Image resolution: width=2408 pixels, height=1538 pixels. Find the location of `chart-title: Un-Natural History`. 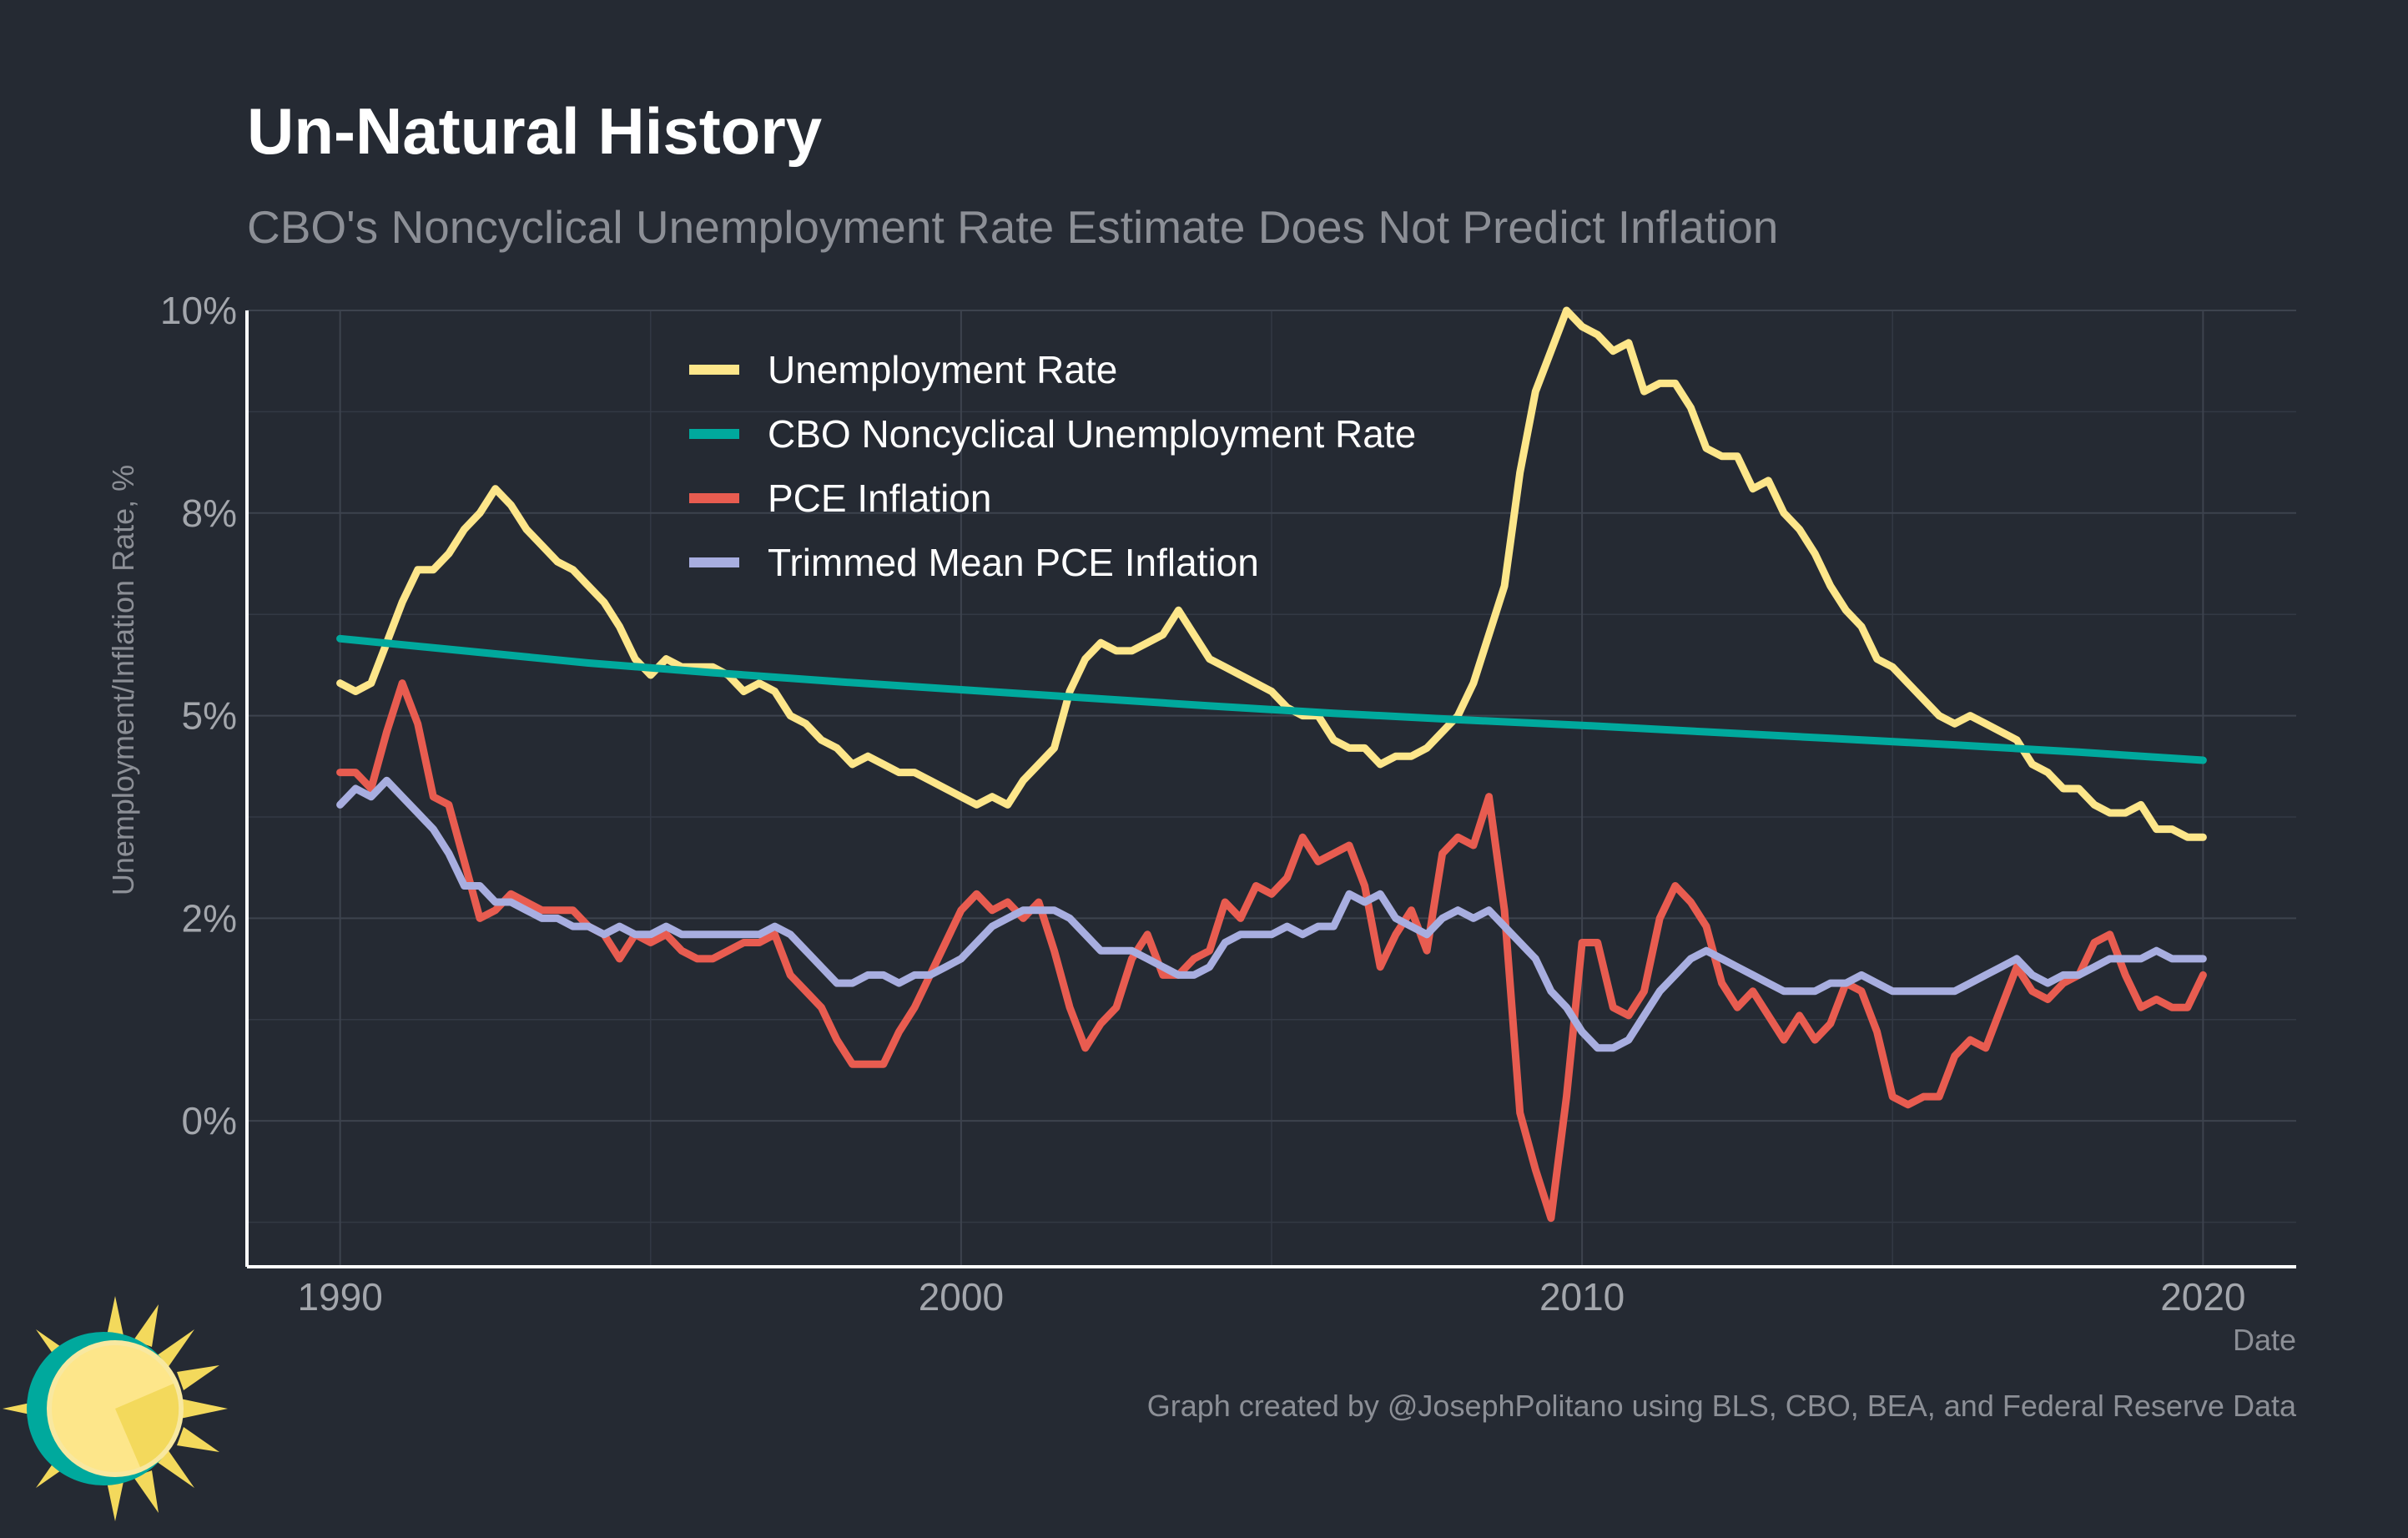

chart-title: Un-Natural History is located at coordinates (535, 131).